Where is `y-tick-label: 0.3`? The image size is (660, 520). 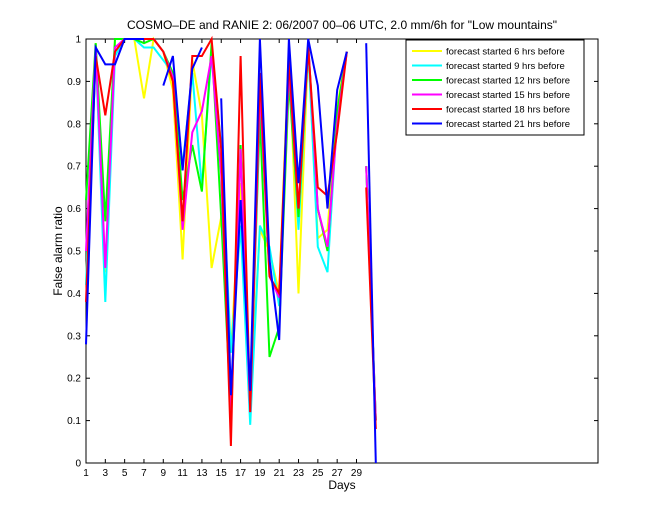 y-tick-label: 0.3 is located at coordinates (74, 336).